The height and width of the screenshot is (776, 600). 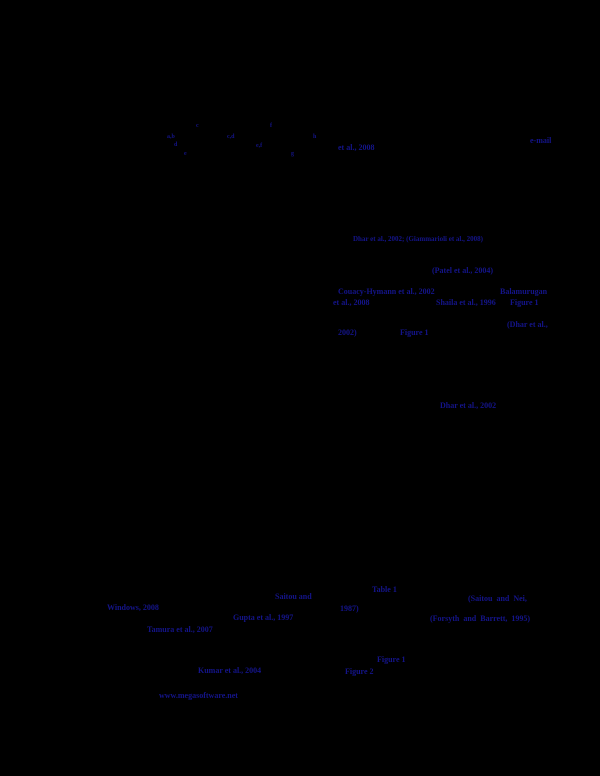 What do you see at coordinates (527, 324) in the screenshot?
I see `citation-link: (Dhar et al.,` at bounding box center [527, 324].